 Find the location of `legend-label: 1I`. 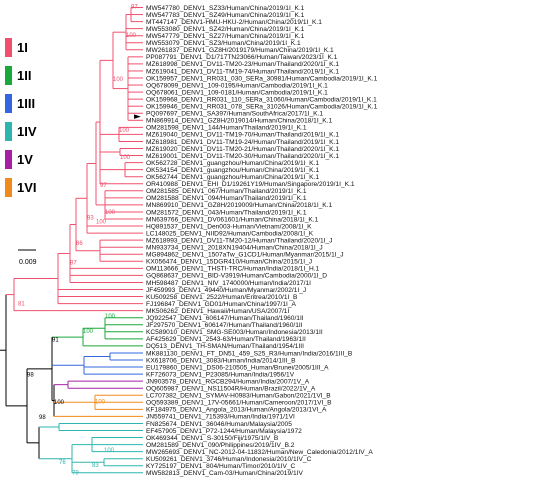

legend-label: 1I is located at coordinates (22, 47).